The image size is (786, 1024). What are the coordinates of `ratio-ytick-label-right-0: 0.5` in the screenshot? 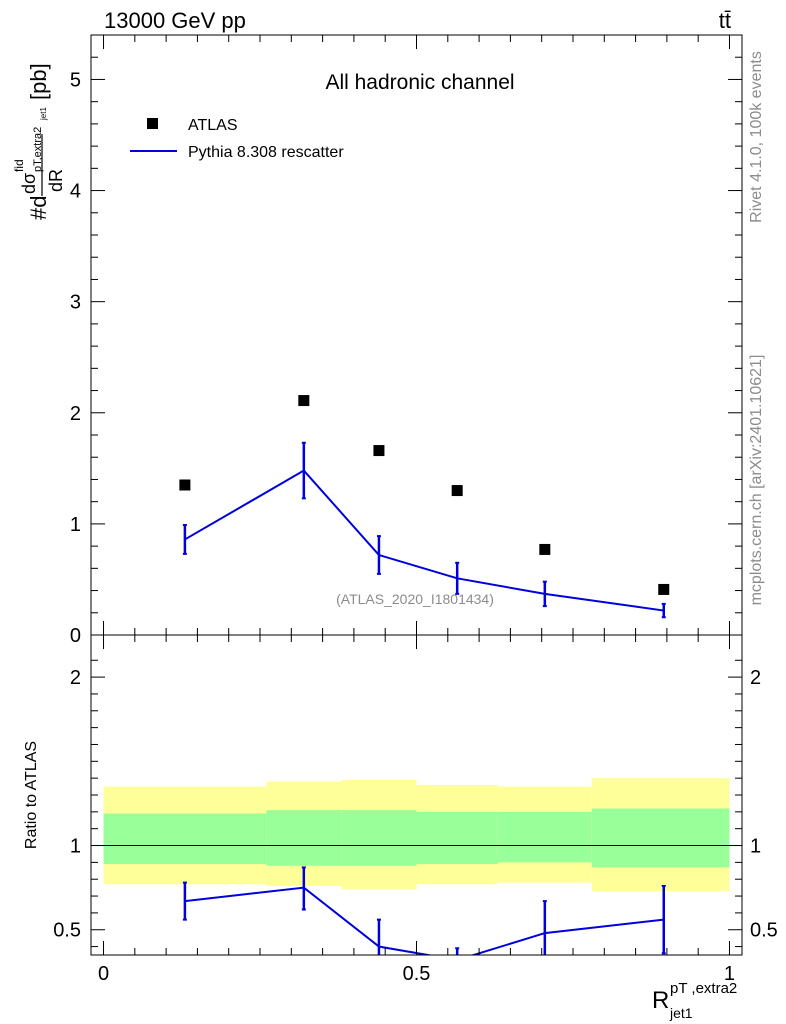 It's located at (764, 931).